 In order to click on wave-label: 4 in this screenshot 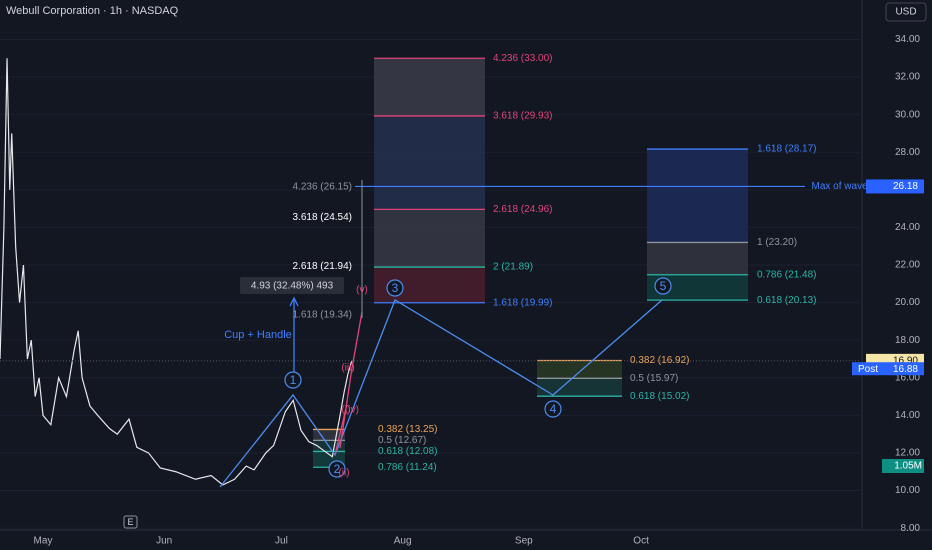, I will do `click(553, 409)`.